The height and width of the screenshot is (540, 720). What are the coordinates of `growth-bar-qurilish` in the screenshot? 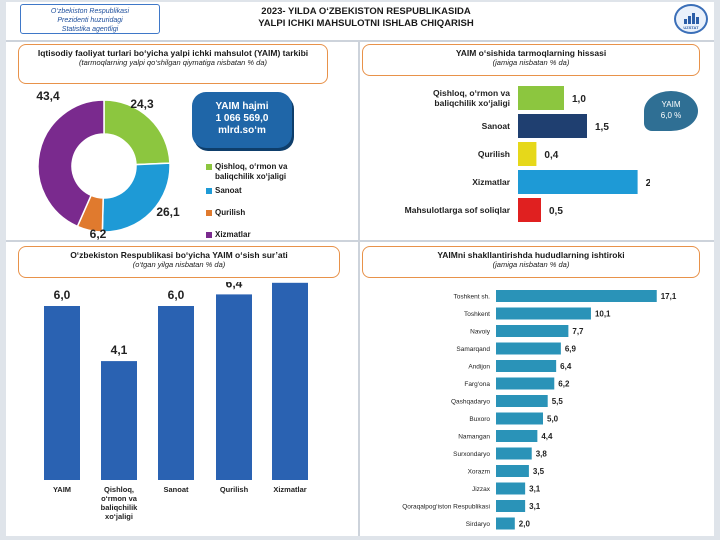 It's located at (234, 387).